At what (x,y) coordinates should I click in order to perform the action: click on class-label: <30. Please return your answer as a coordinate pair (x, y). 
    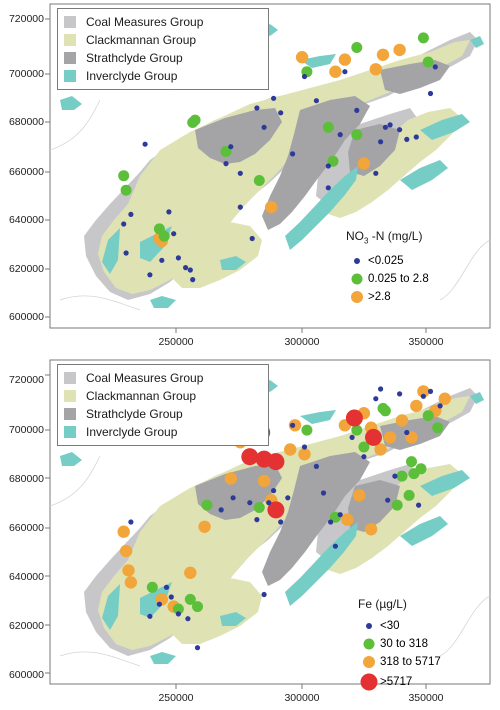
    Looking at the image, I should click on (390, 626).